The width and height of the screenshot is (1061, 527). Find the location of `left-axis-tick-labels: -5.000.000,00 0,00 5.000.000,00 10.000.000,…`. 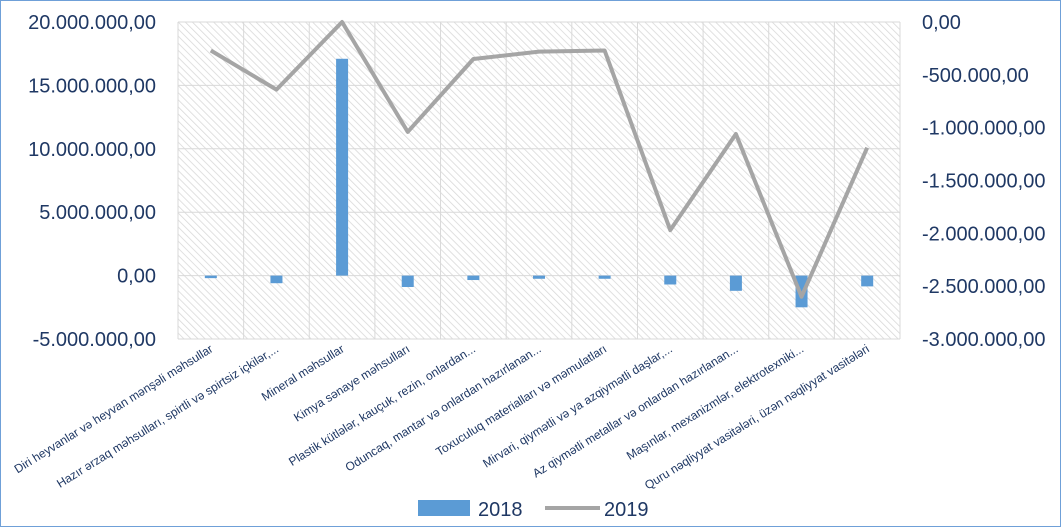

left-axis-tick-labels: -5.000.000,00 0,00 5.000.000,00 10.000.000,… is located at coordinates (92, 181).